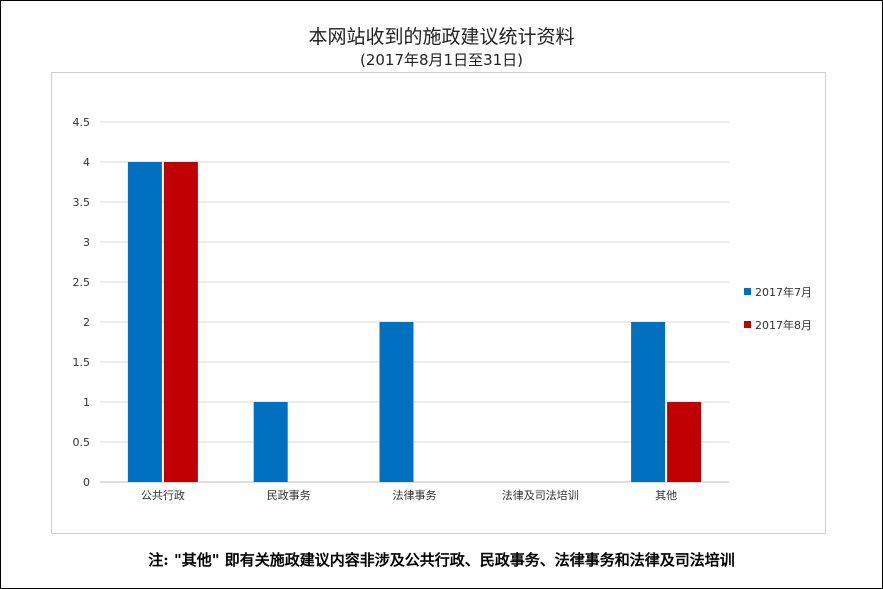 This screenshot has height=589, width=883. I want to click on chart-subtitle: (2017年8月1日至31日), so click(441, 60).